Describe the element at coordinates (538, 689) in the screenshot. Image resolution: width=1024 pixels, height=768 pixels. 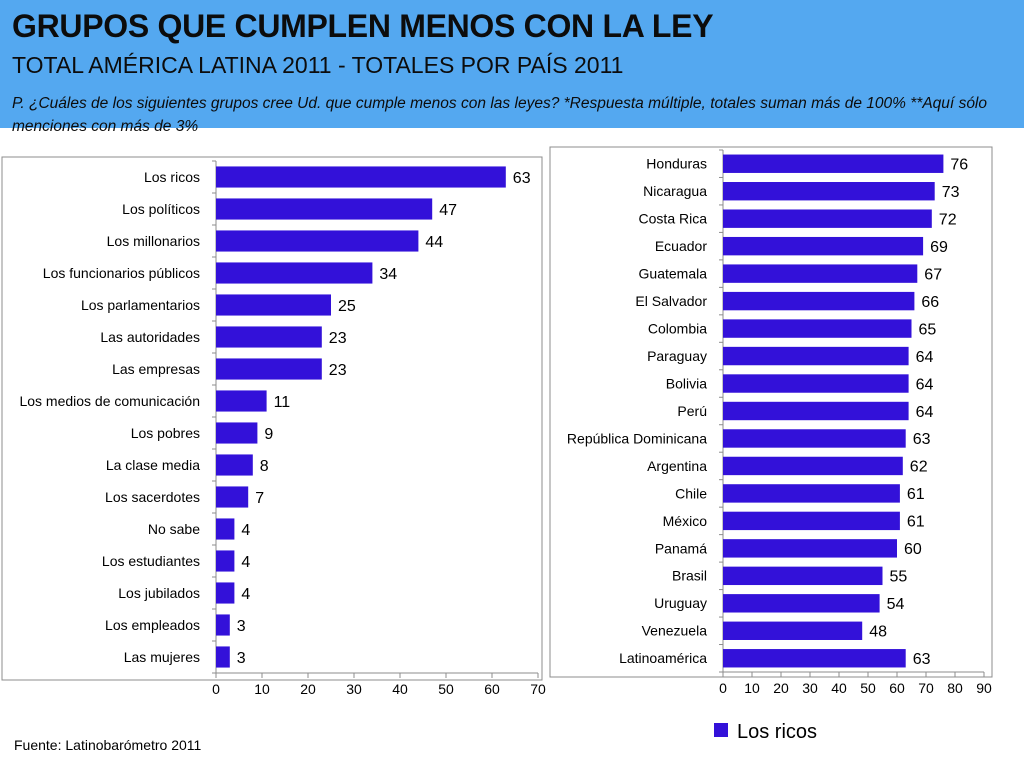
I see `groups-x-tick-label: 70` at that location.